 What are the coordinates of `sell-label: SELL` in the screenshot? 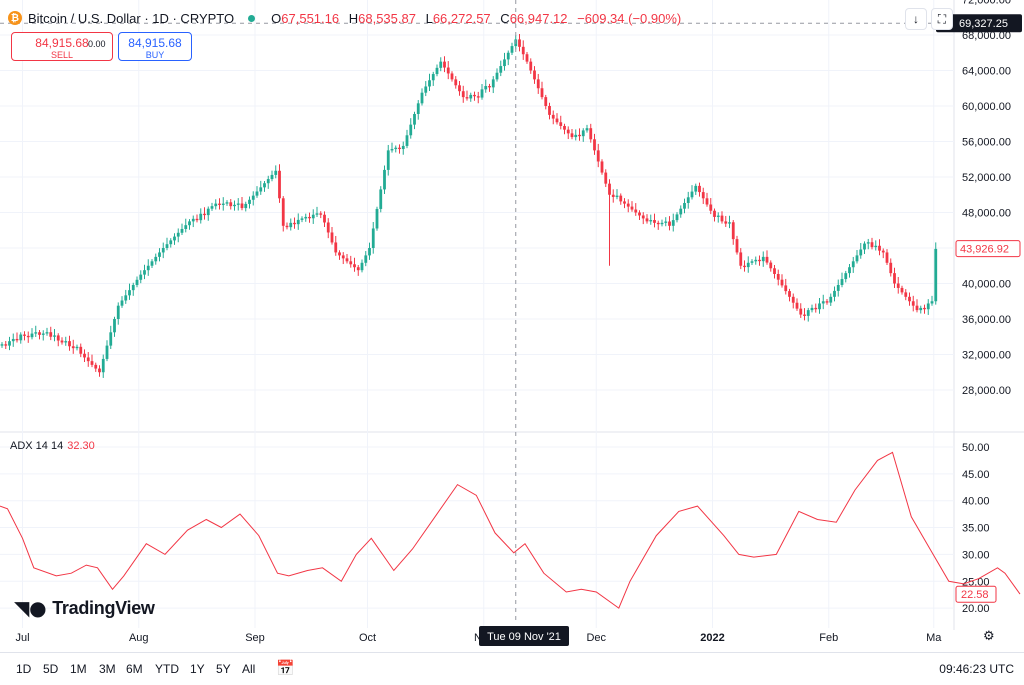 It's located at (62, 55).